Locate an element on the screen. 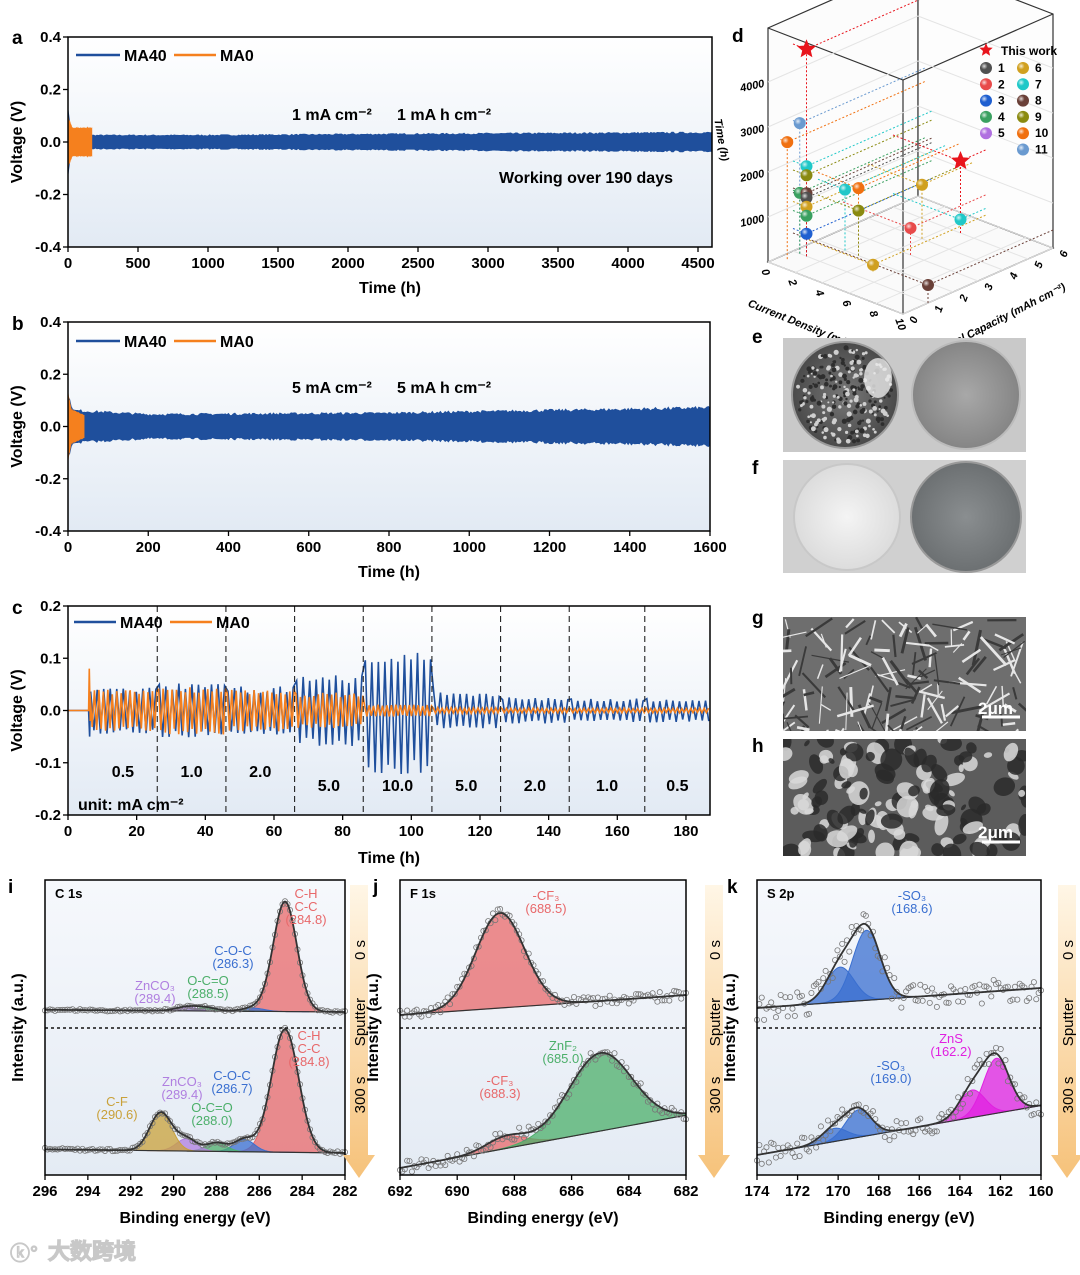 This screenshot has height=1275, width=1080. peak-label-line: (688.5) is located at coordinates (545, 908).